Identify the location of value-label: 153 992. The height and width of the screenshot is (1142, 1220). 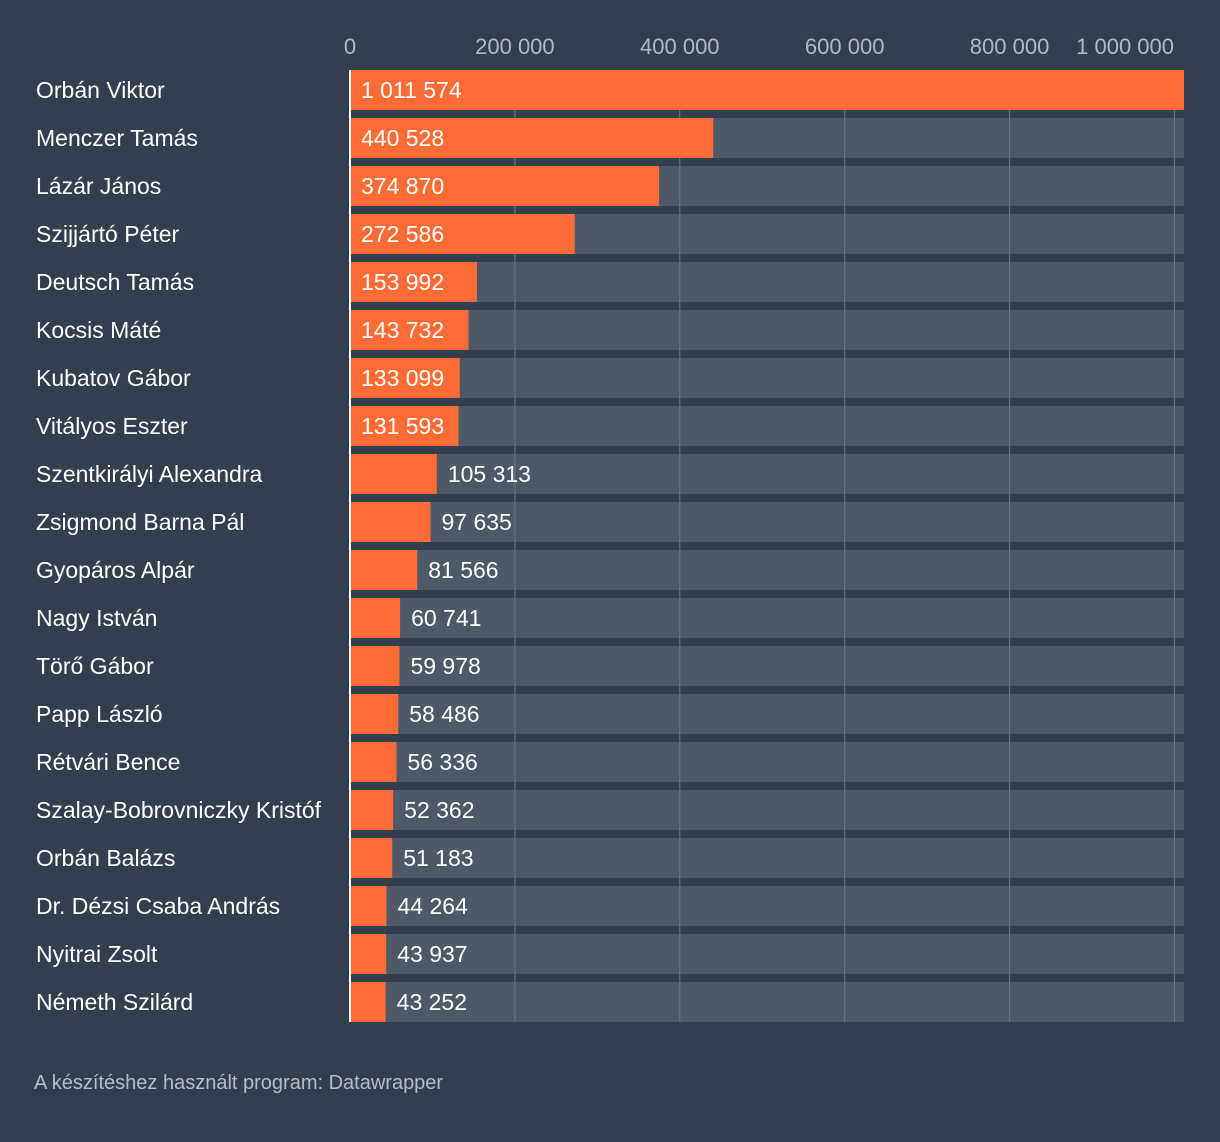
(402, 282).